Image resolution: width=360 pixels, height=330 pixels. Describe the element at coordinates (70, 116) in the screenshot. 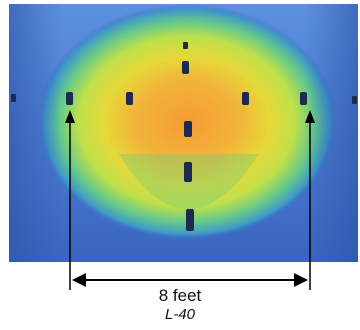

I see `arrowhead-up-left` at that location.